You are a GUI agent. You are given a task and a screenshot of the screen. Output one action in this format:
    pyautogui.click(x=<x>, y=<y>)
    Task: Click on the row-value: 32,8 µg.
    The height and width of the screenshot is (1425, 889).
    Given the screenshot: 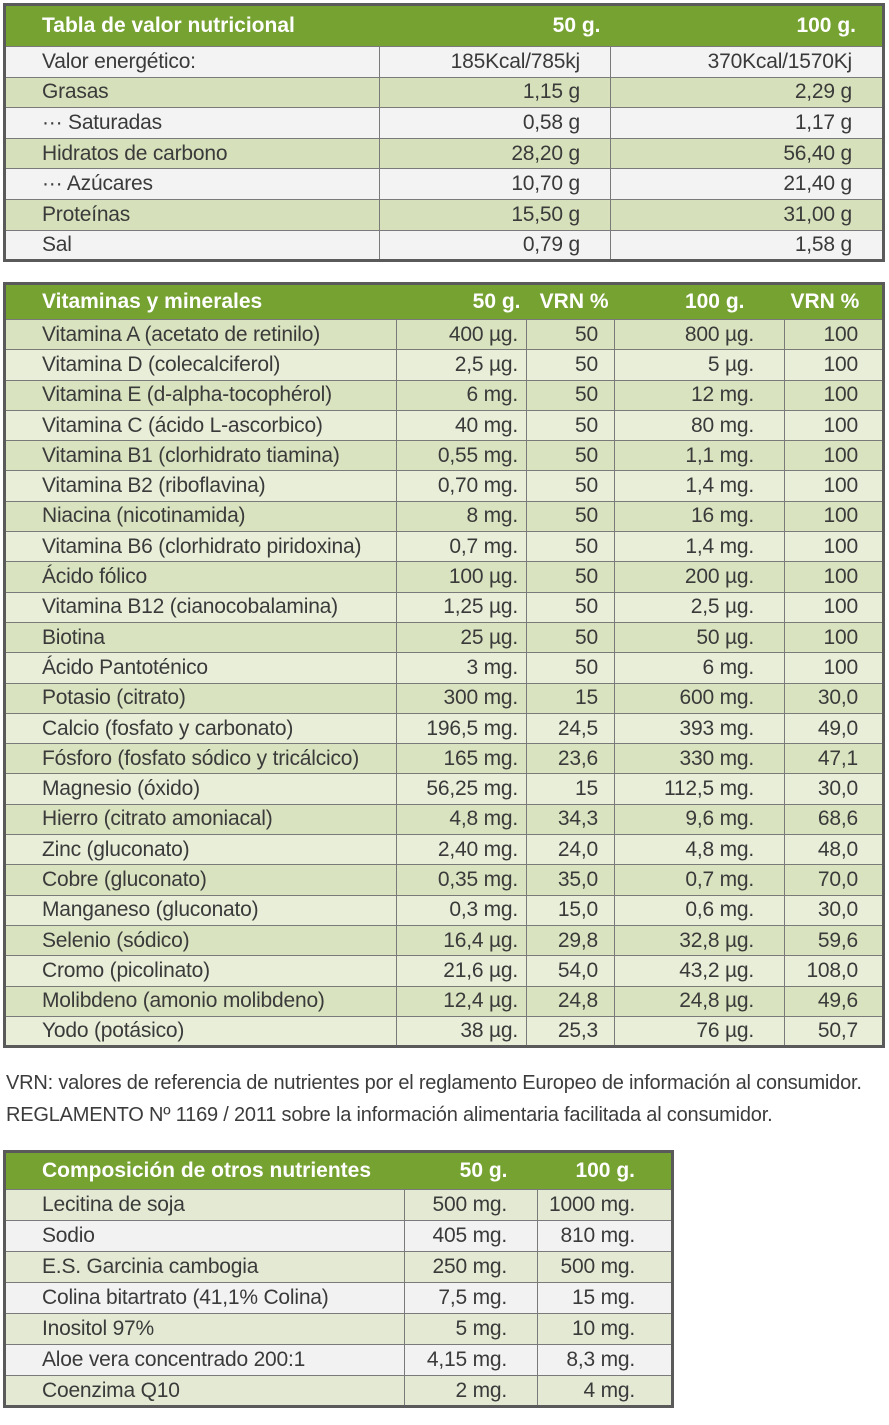 What is the action you would take?
    pyautogui.click(x=699, y=940)
    